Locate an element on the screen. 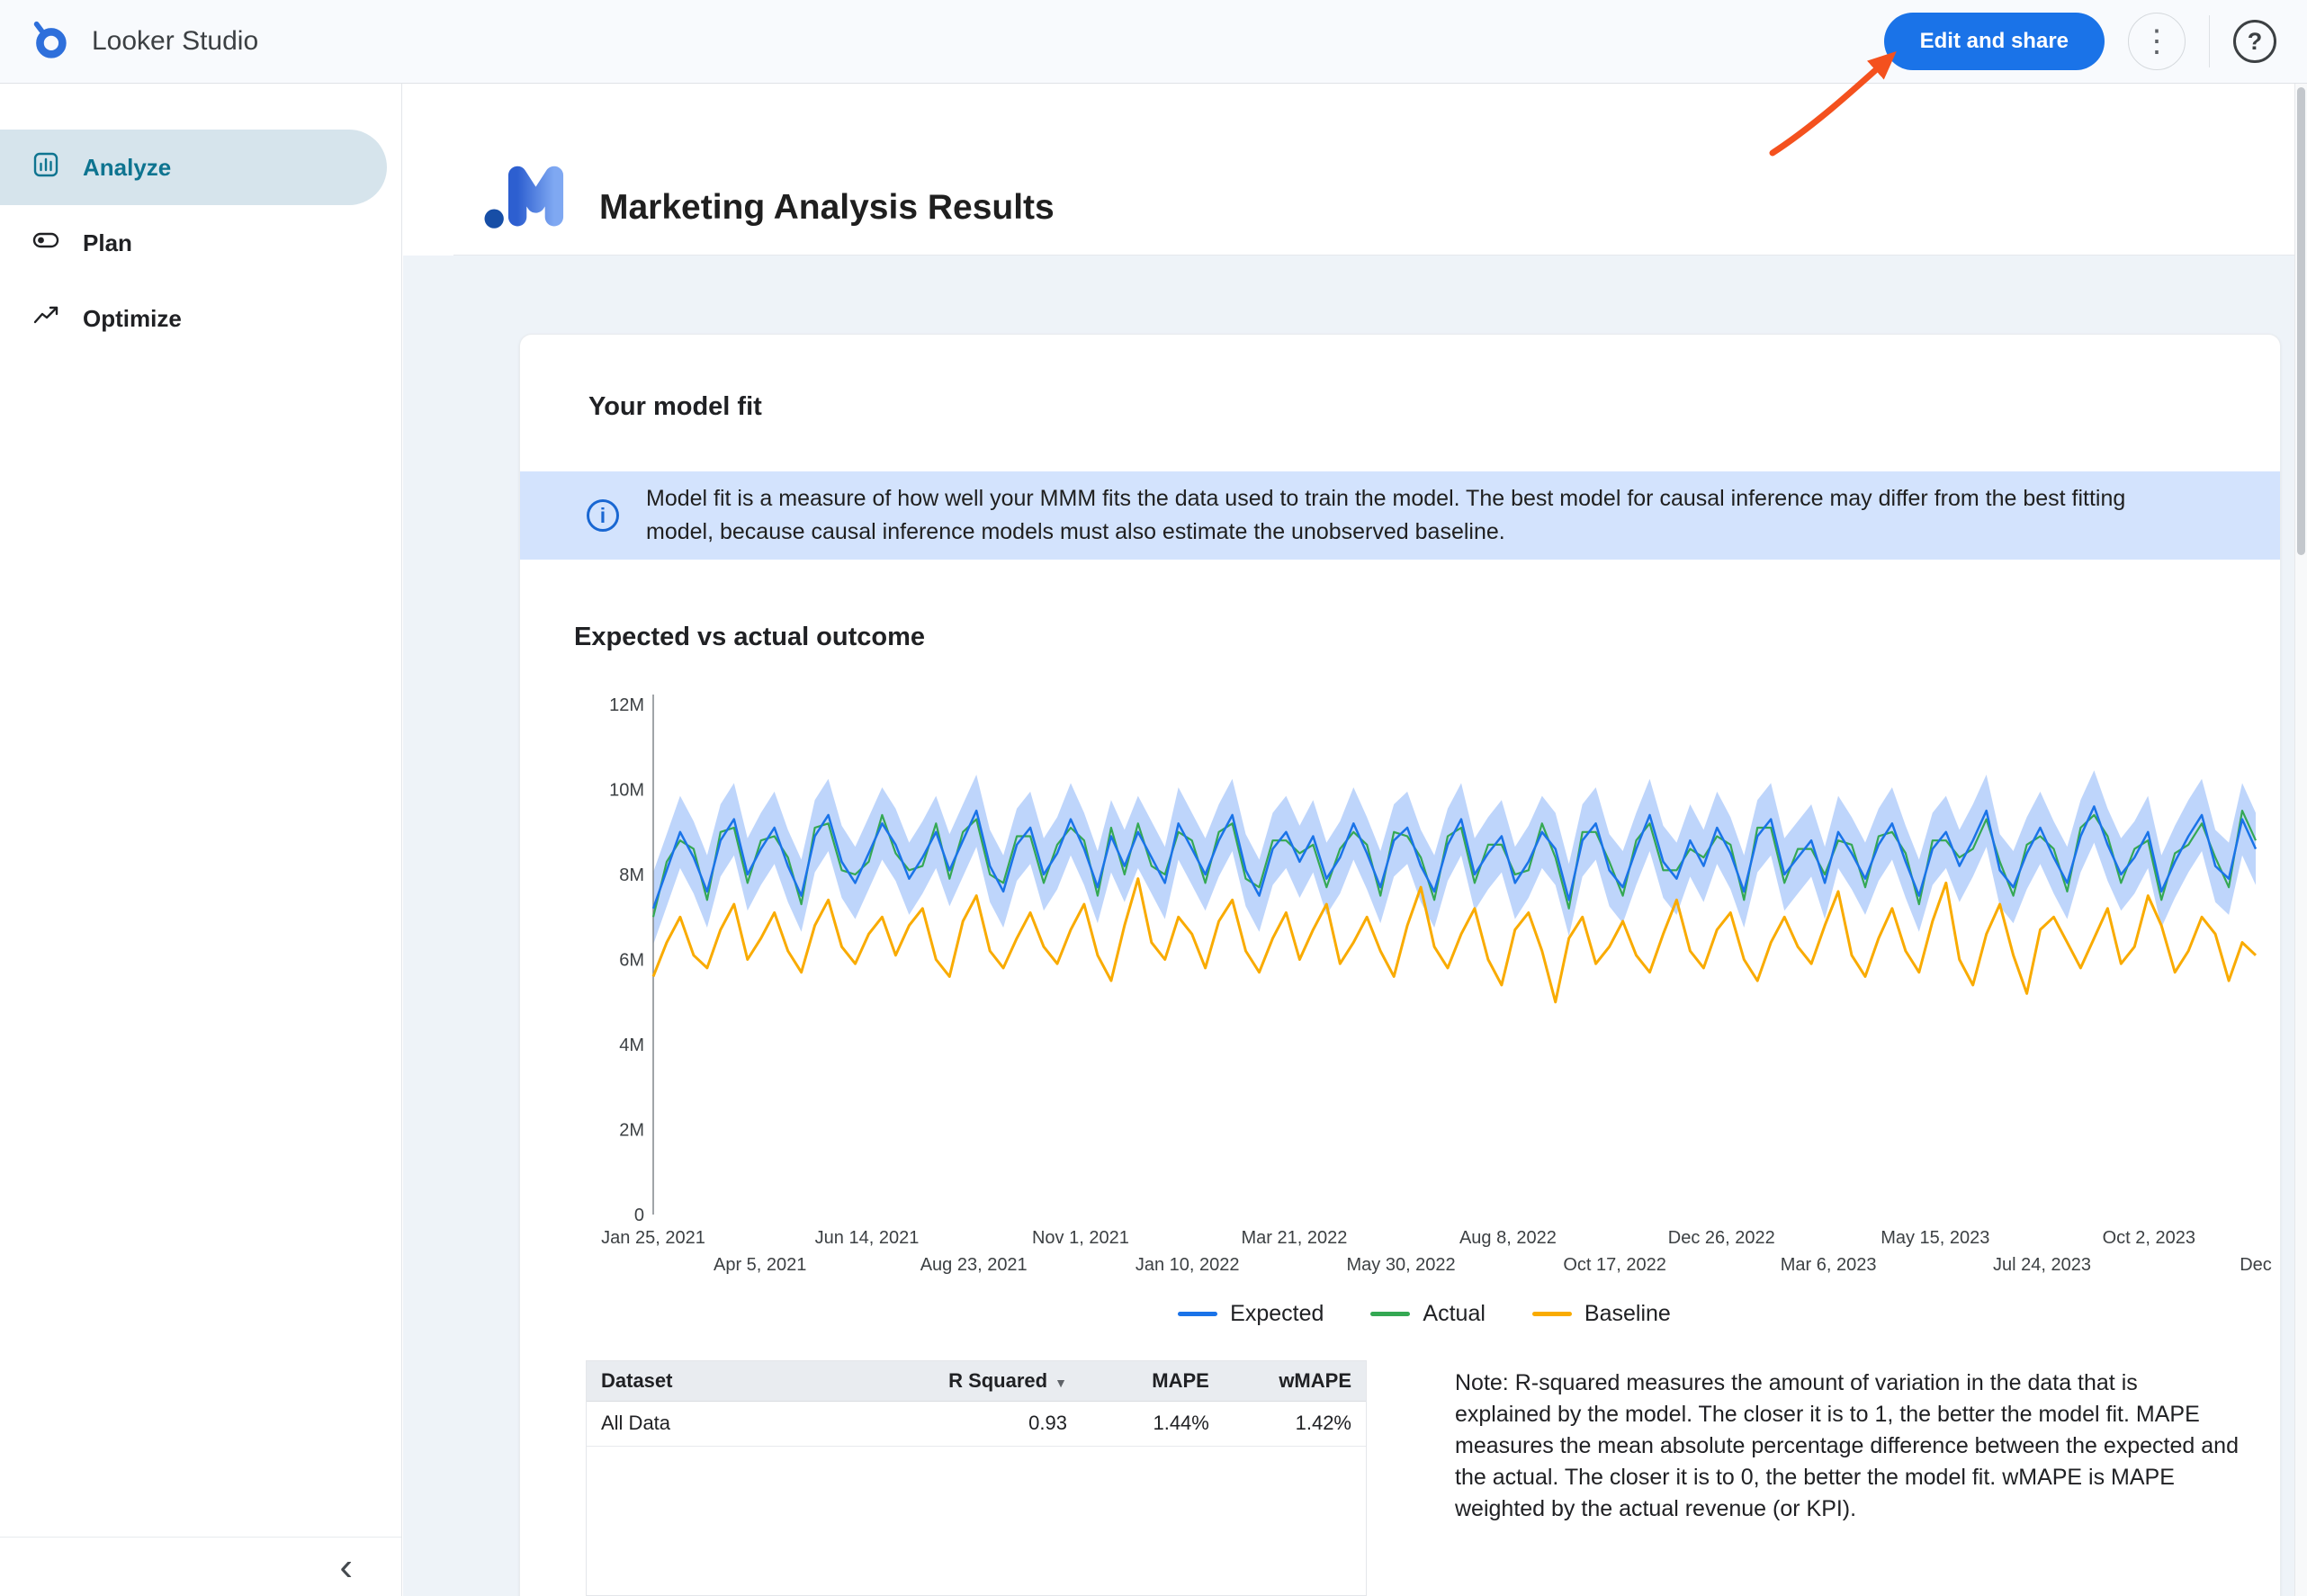 Image resolution: width=2307 pixels, height=1596 pixels. help-button: ? is located at coordinates (2254, 41).